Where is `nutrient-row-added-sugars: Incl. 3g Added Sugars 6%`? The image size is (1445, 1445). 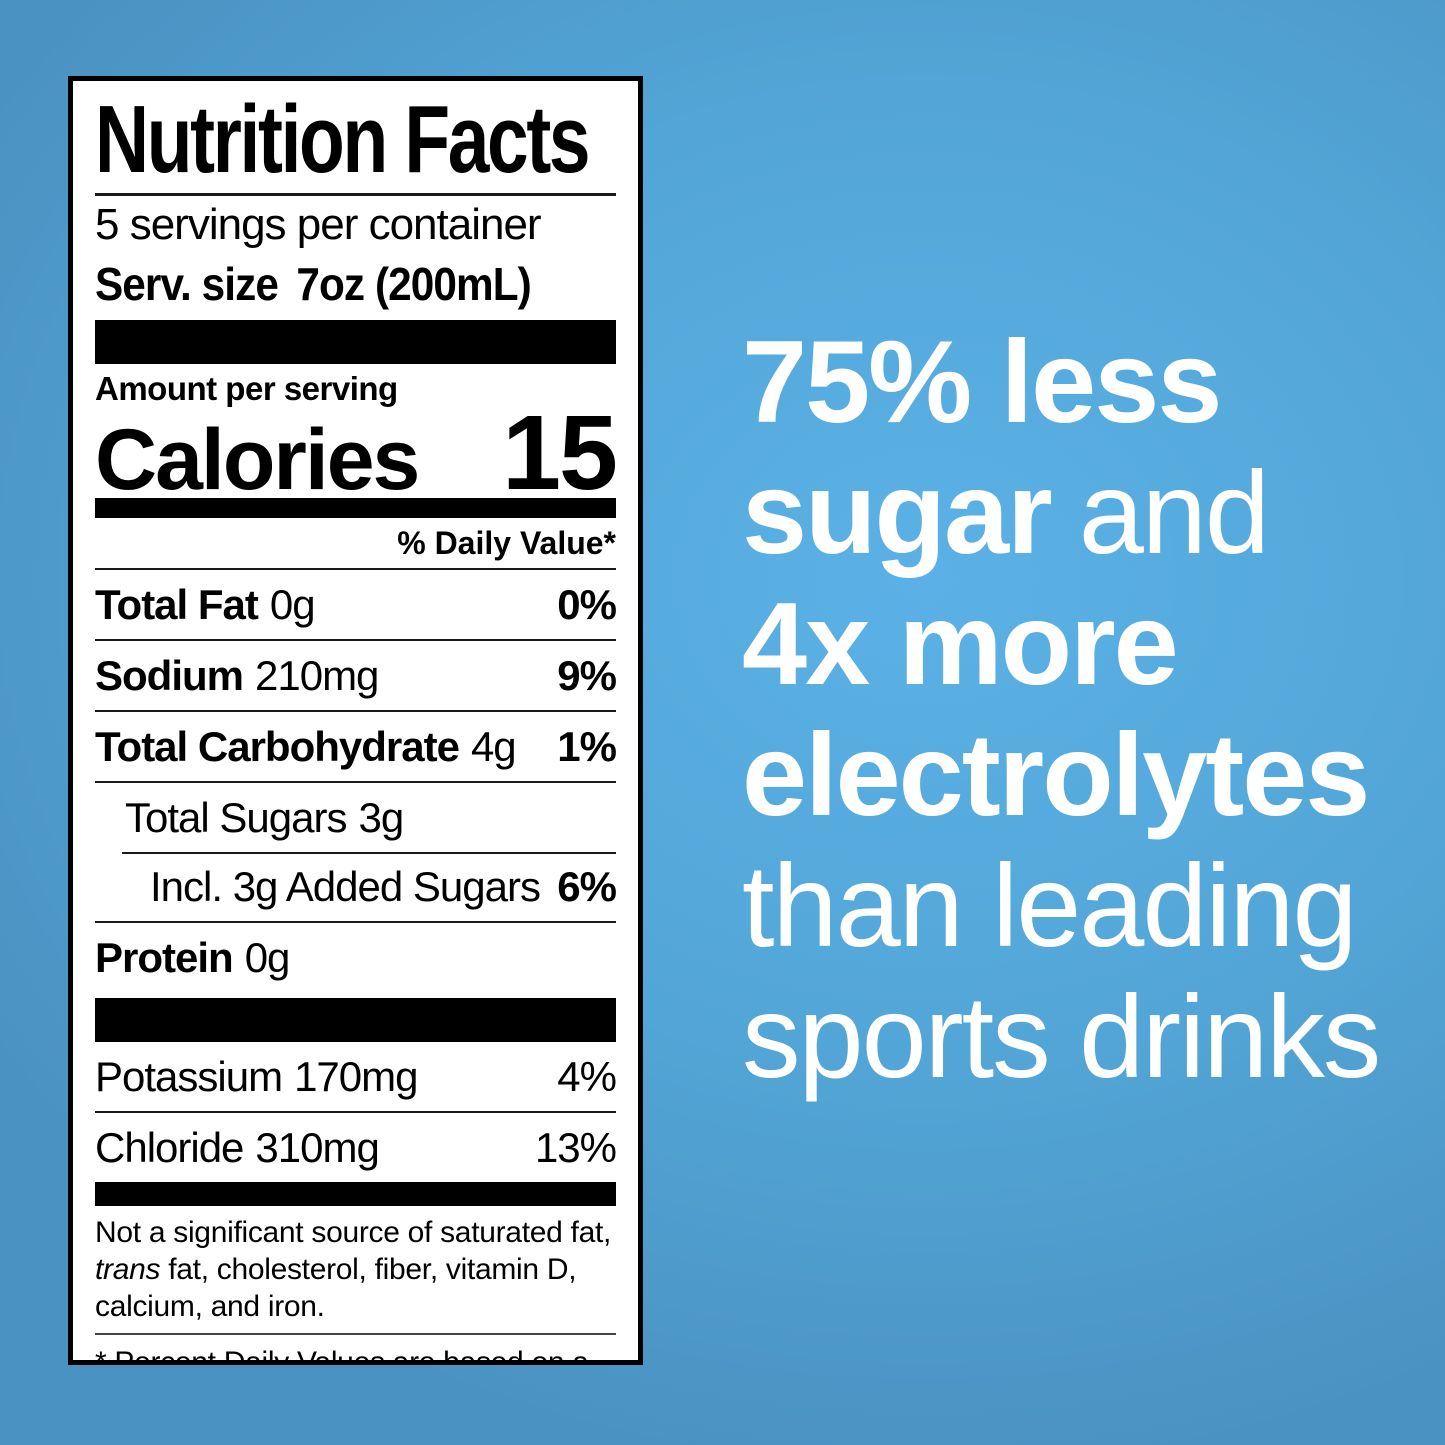 nutrient-row-added-sugars: Incl. 3g Added Sugars 6% is located at coordinates (356, 886).